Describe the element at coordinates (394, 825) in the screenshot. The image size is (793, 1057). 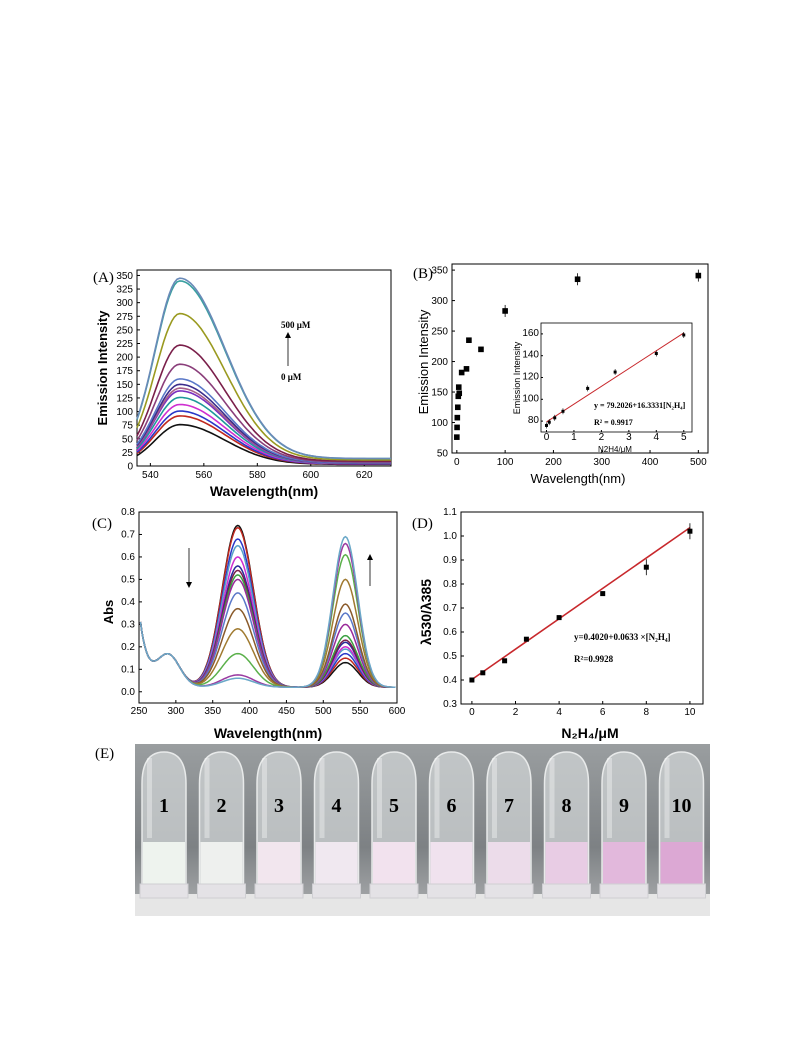
I see `tube: 5` at that location.